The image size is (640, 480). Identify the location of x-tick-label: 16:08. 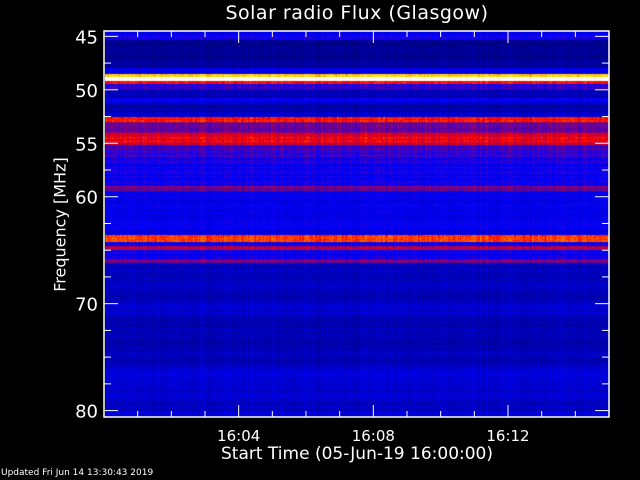
(373, 436).